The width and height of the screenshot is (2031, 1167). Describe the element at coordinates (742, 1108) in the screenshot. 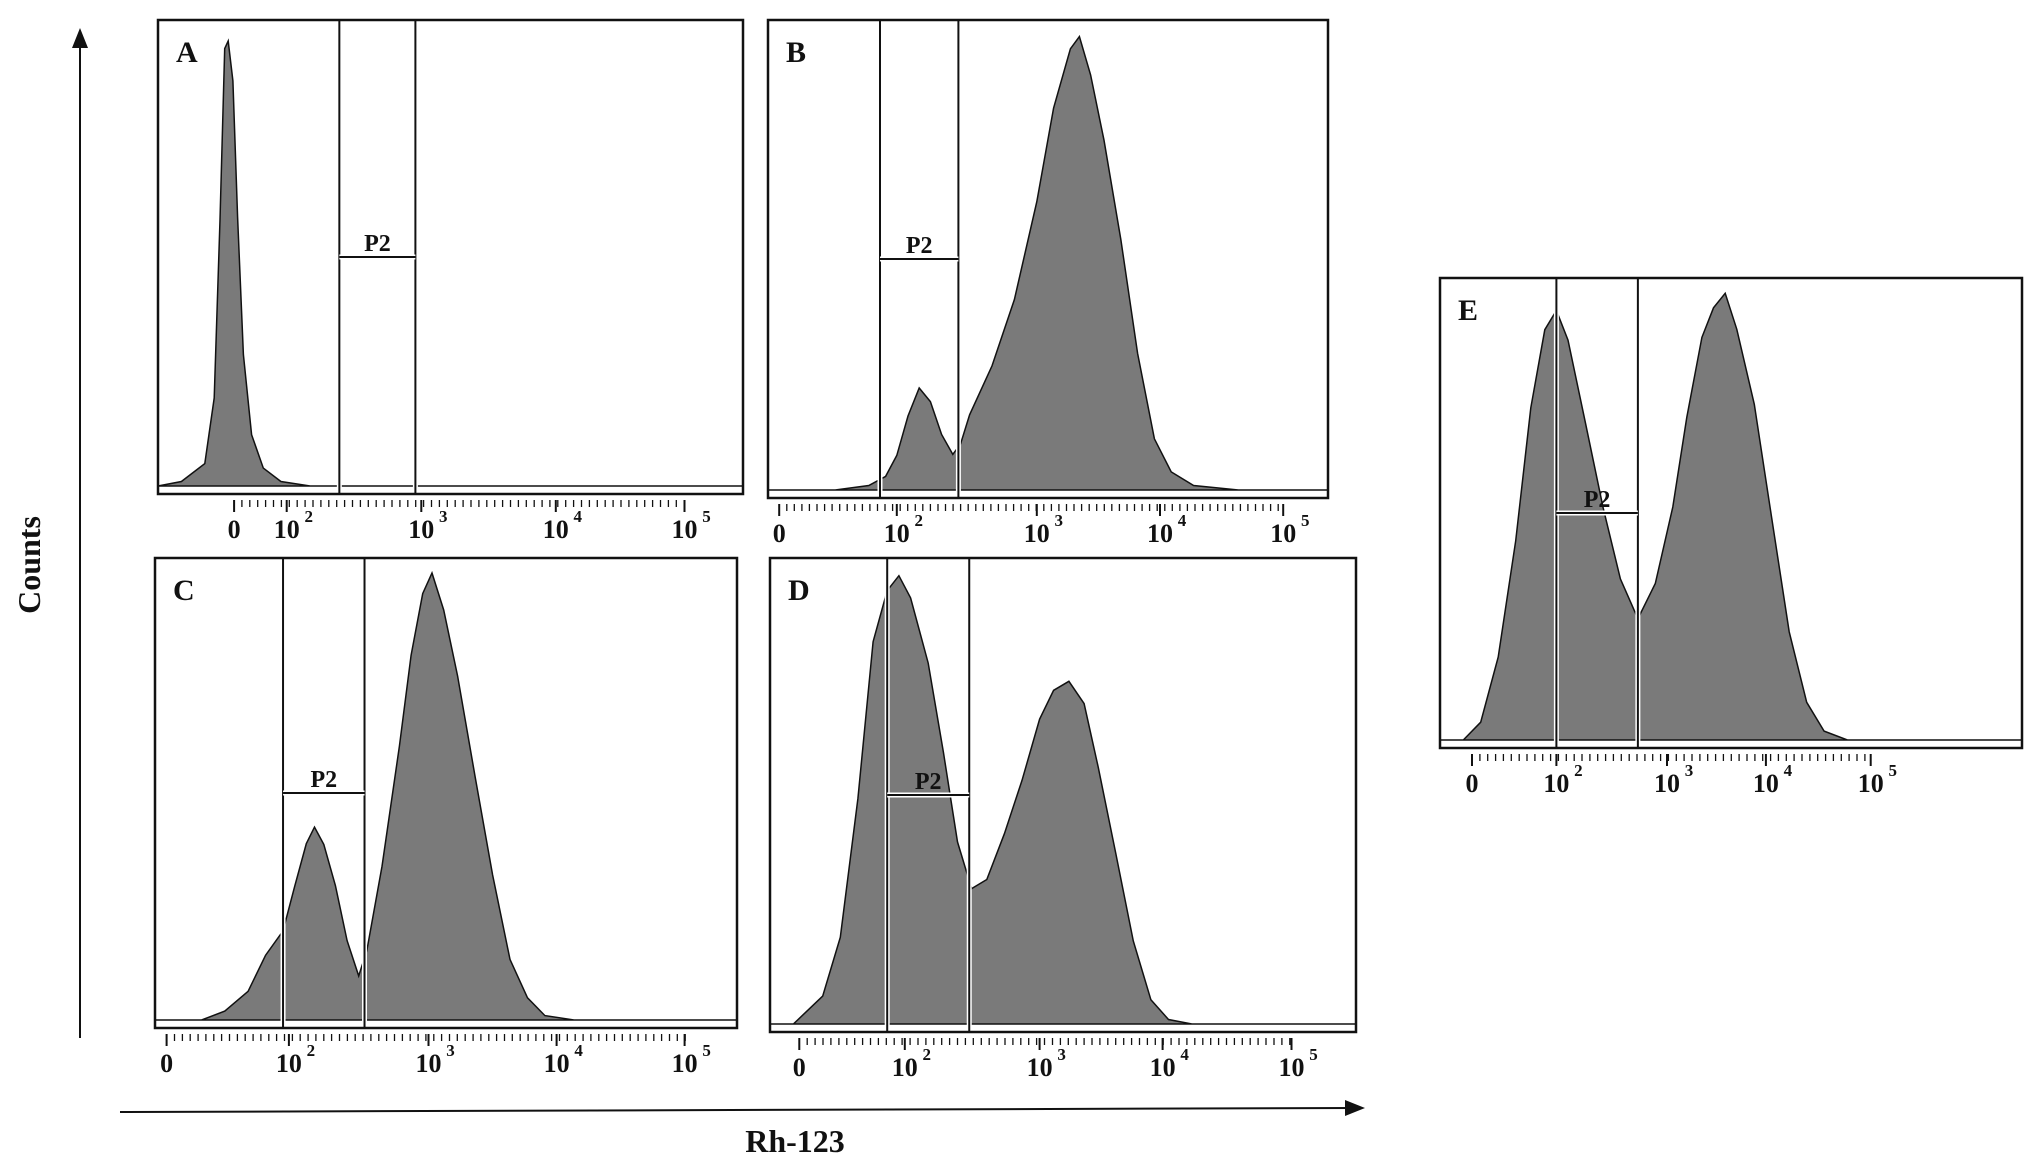

I see `x-axis-arrow` at that location.